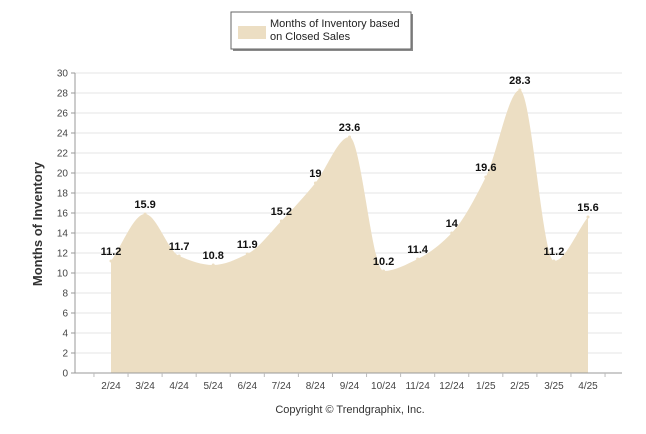 The image size is (646, 434). Describe the element at coordinates (383, 386) in the screenshot. I see `x-tick-label: 10/24` at that location.